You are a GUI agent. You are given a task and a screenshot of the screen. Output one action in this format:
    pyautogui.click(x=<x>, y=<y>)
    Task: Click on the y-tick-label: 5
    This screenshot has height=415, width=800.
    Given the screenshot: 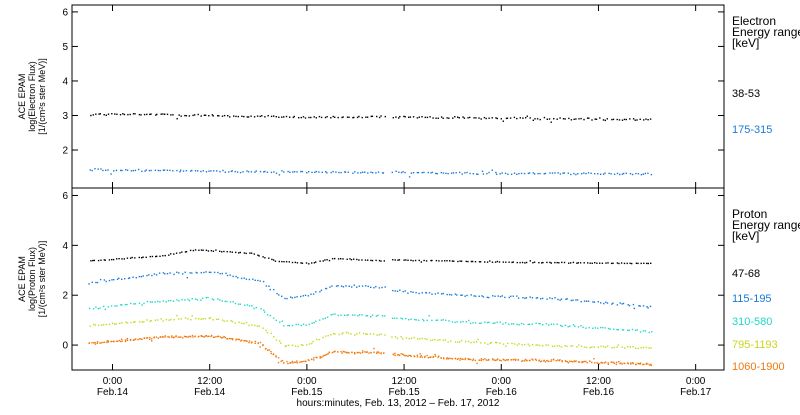 What is the action you would take?
    pyautogui.click(x=65, y=47)
    